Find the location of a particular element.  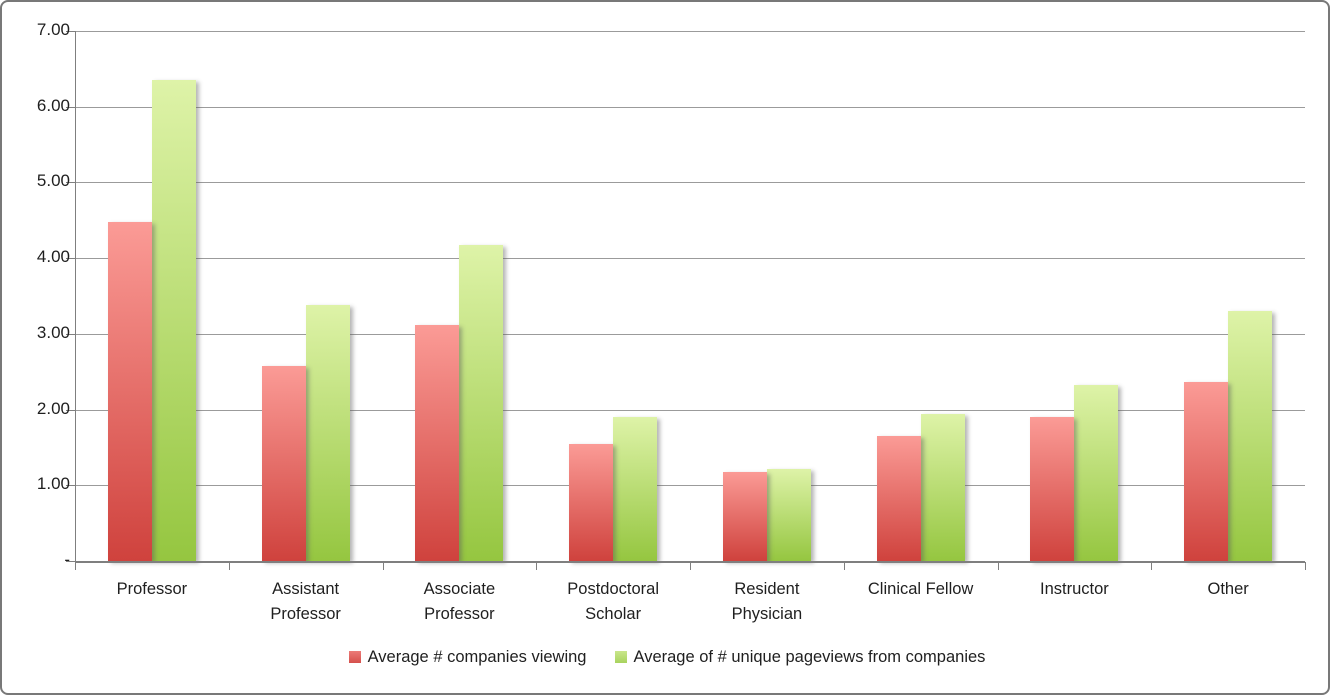

bar-average-companies-viewing-clinical-fellow is located at coordinates (898, 498).